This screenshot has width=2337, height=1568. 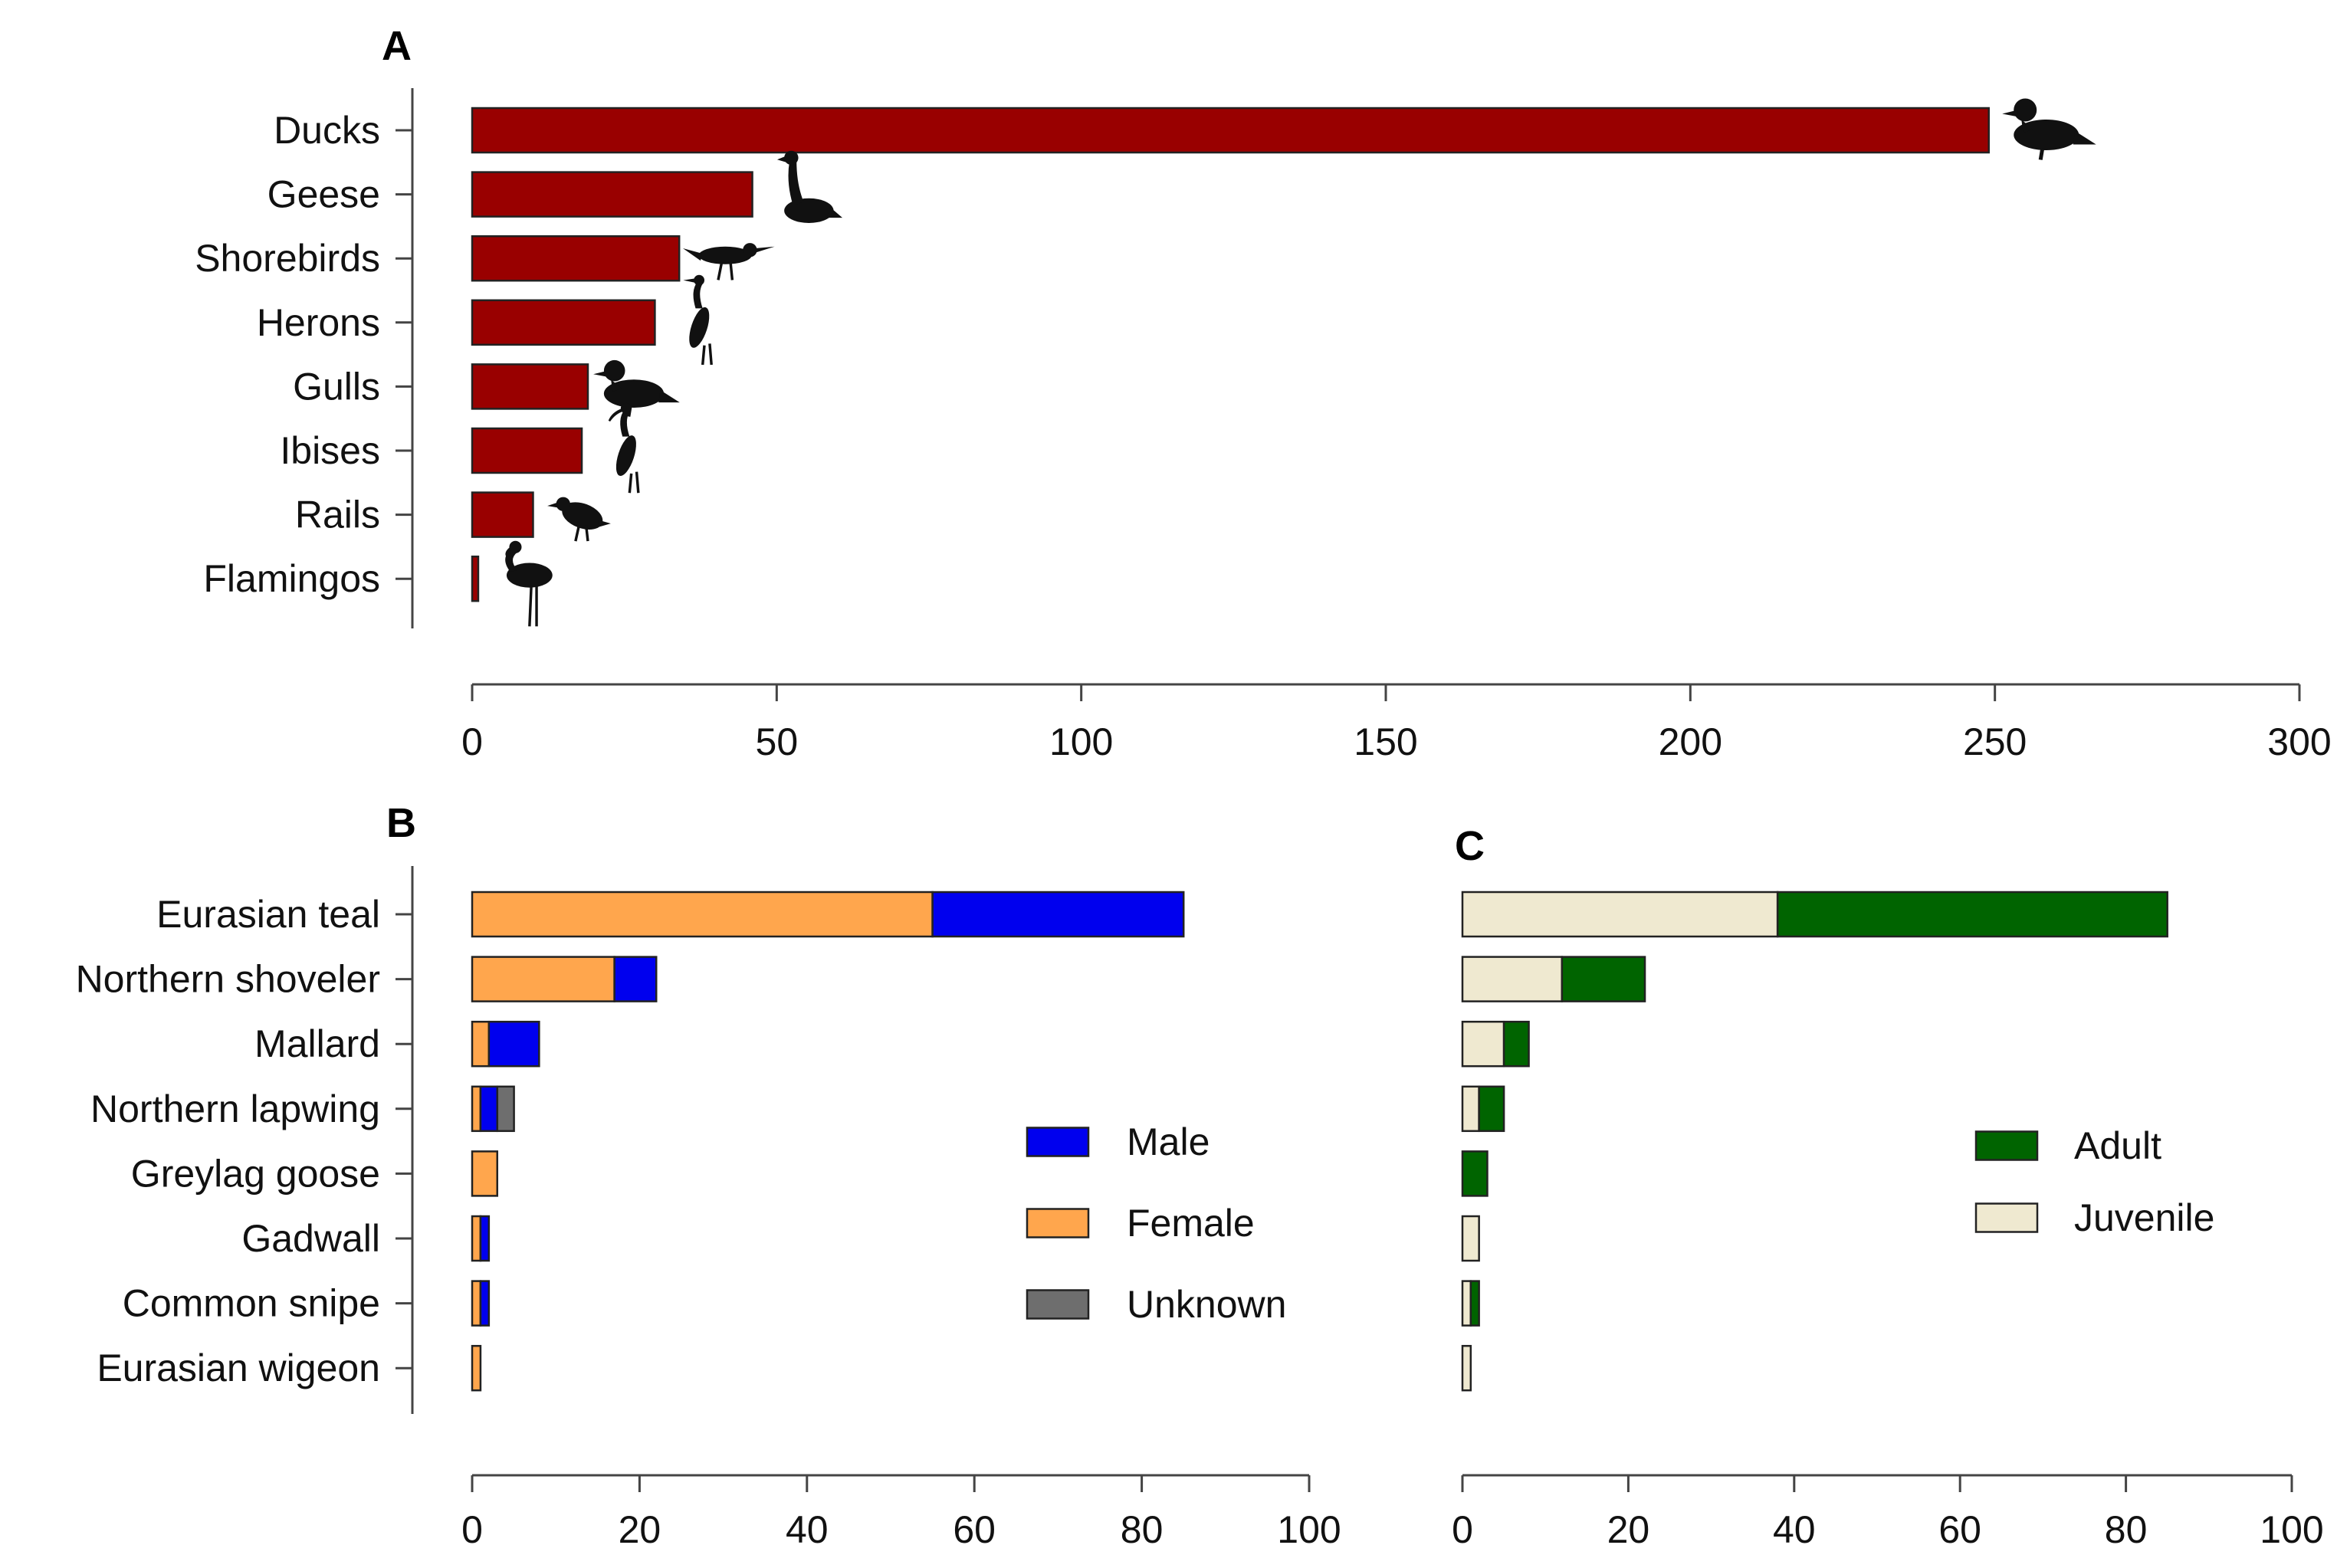 What do you see at coordinates (477, 1109) in the screenshot?
I see `panel-b-bar-northern-lapwing-female` at bounding box center [477, 1109].